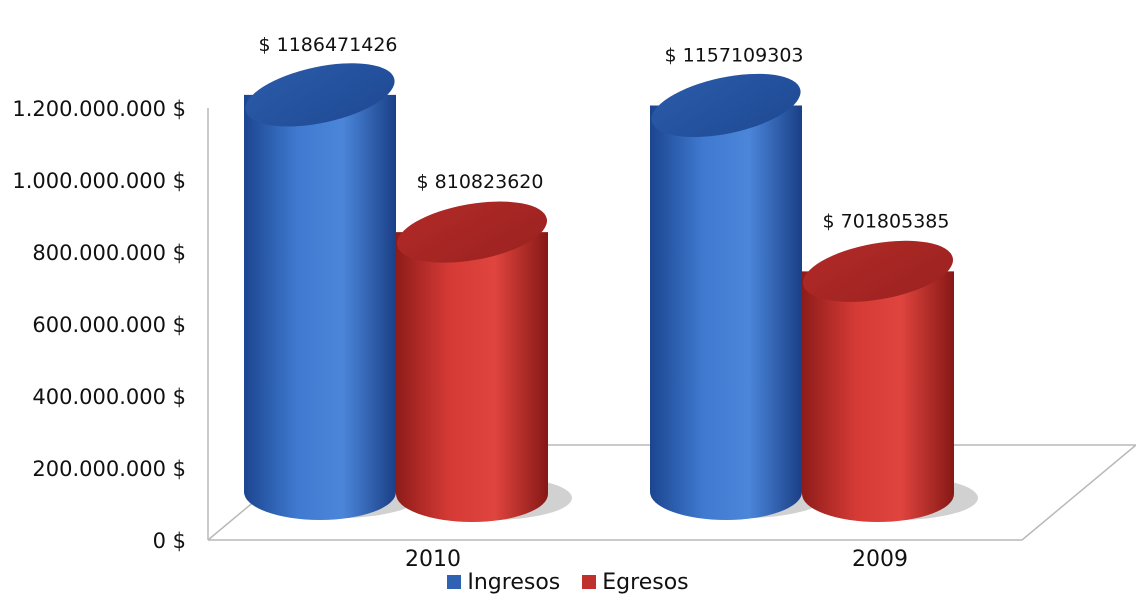  What do you see at coordinates (886, 221) in the screenshot?
I see `bar-value-label: $ 701805385` at bounding box center [886, 221].